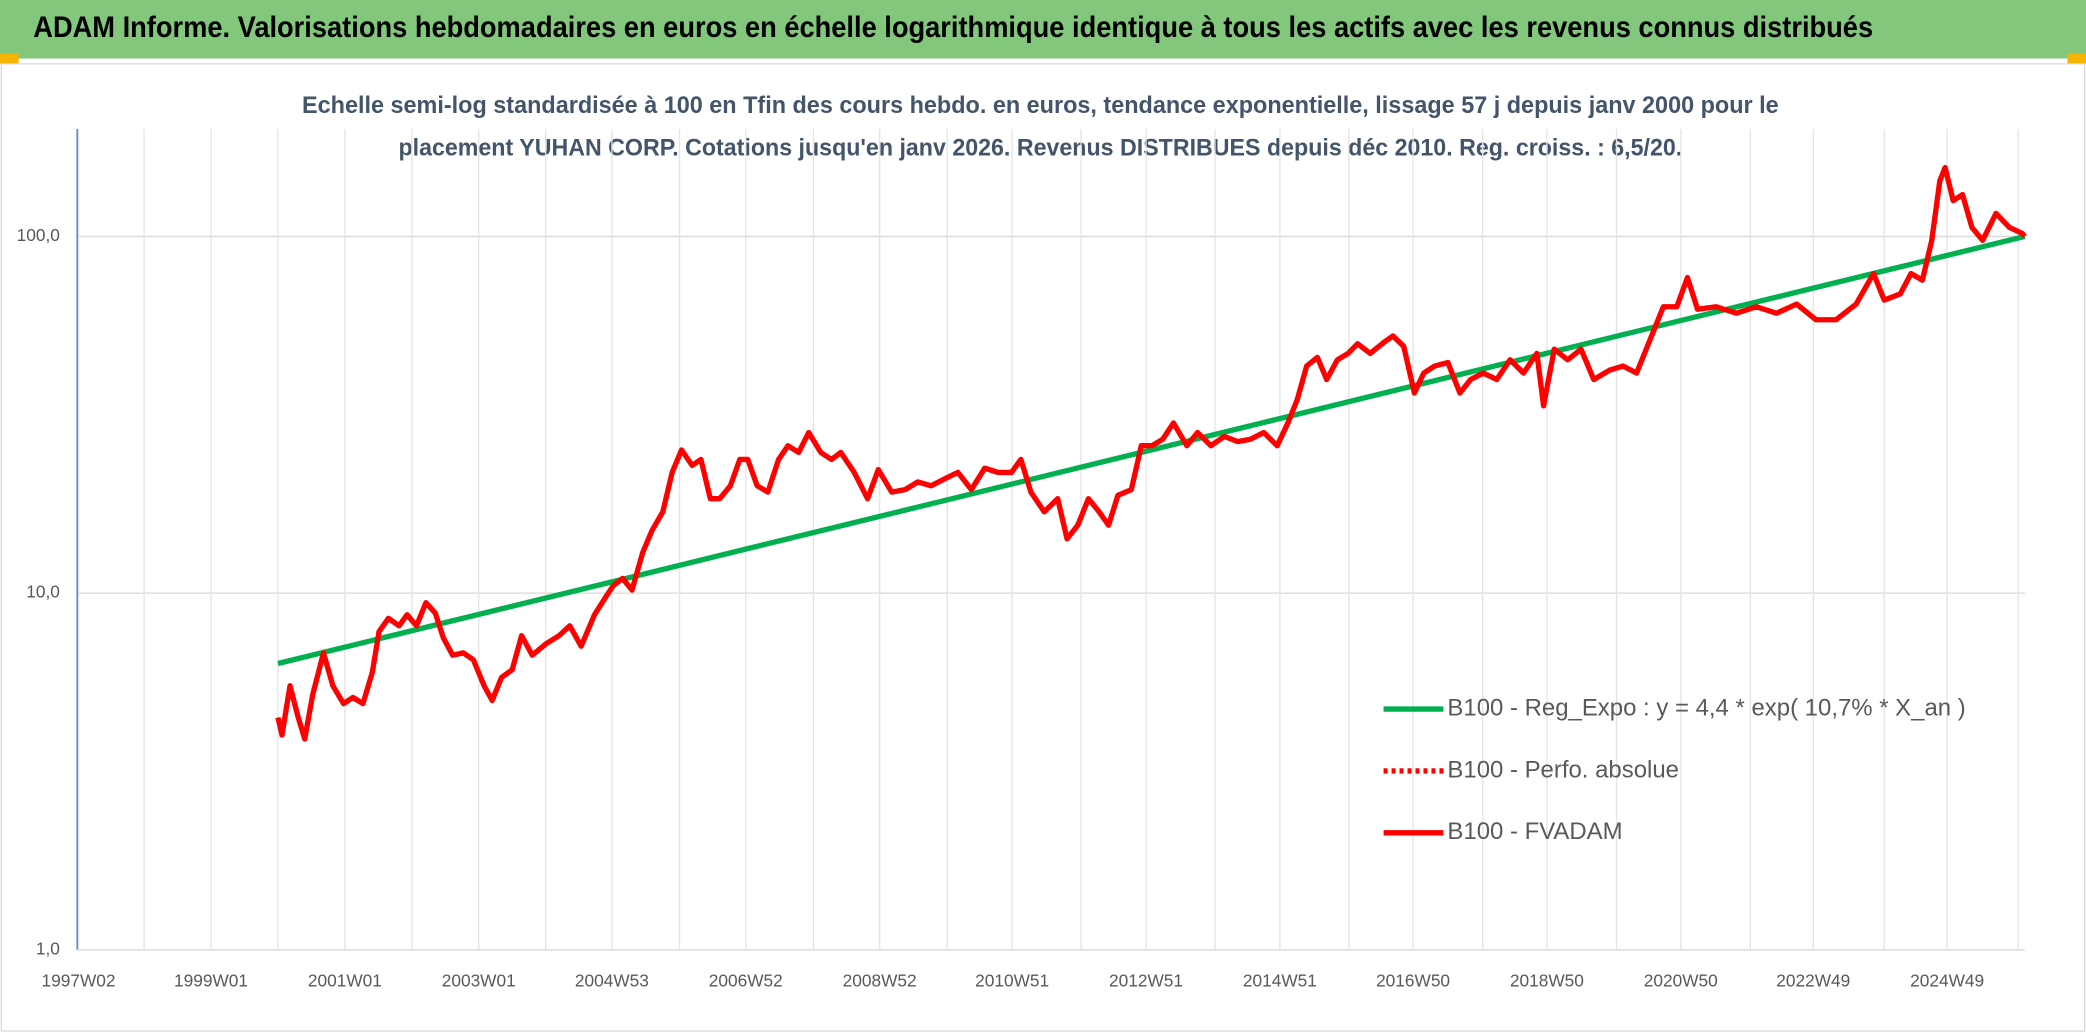  I want to click on x-tick-label: 2024W49, so click(1947, 980).